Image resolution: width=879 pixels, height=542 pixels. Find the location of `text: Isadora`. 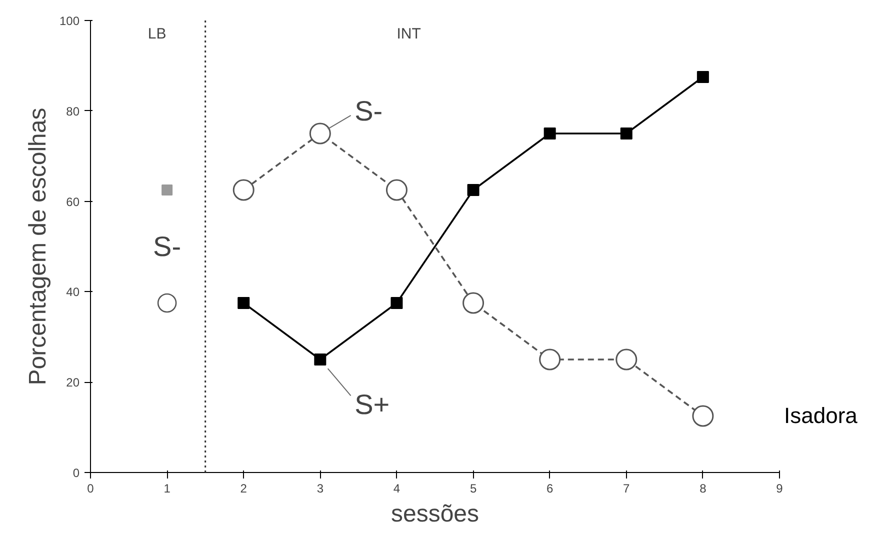

text: Isadora is located at coordinates (821, 416).